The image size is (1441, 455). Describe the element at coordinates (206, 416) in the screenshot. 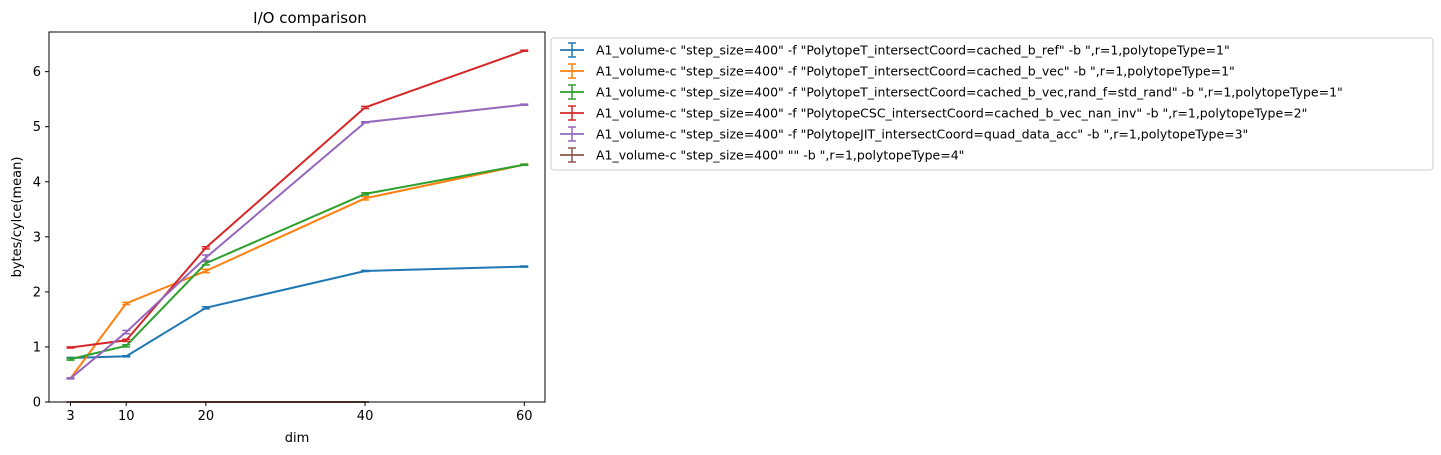

I see `x-tick-label: 20` at that location.